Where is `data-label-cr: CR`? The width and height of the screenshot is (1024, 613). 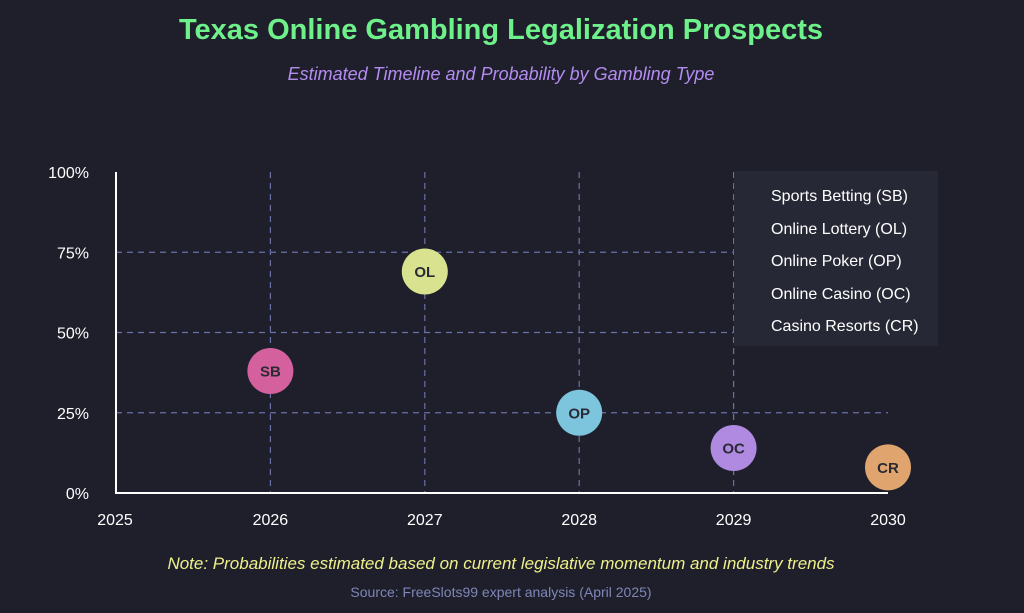 data-label-cr: CR is located at coordinates (888, 468).